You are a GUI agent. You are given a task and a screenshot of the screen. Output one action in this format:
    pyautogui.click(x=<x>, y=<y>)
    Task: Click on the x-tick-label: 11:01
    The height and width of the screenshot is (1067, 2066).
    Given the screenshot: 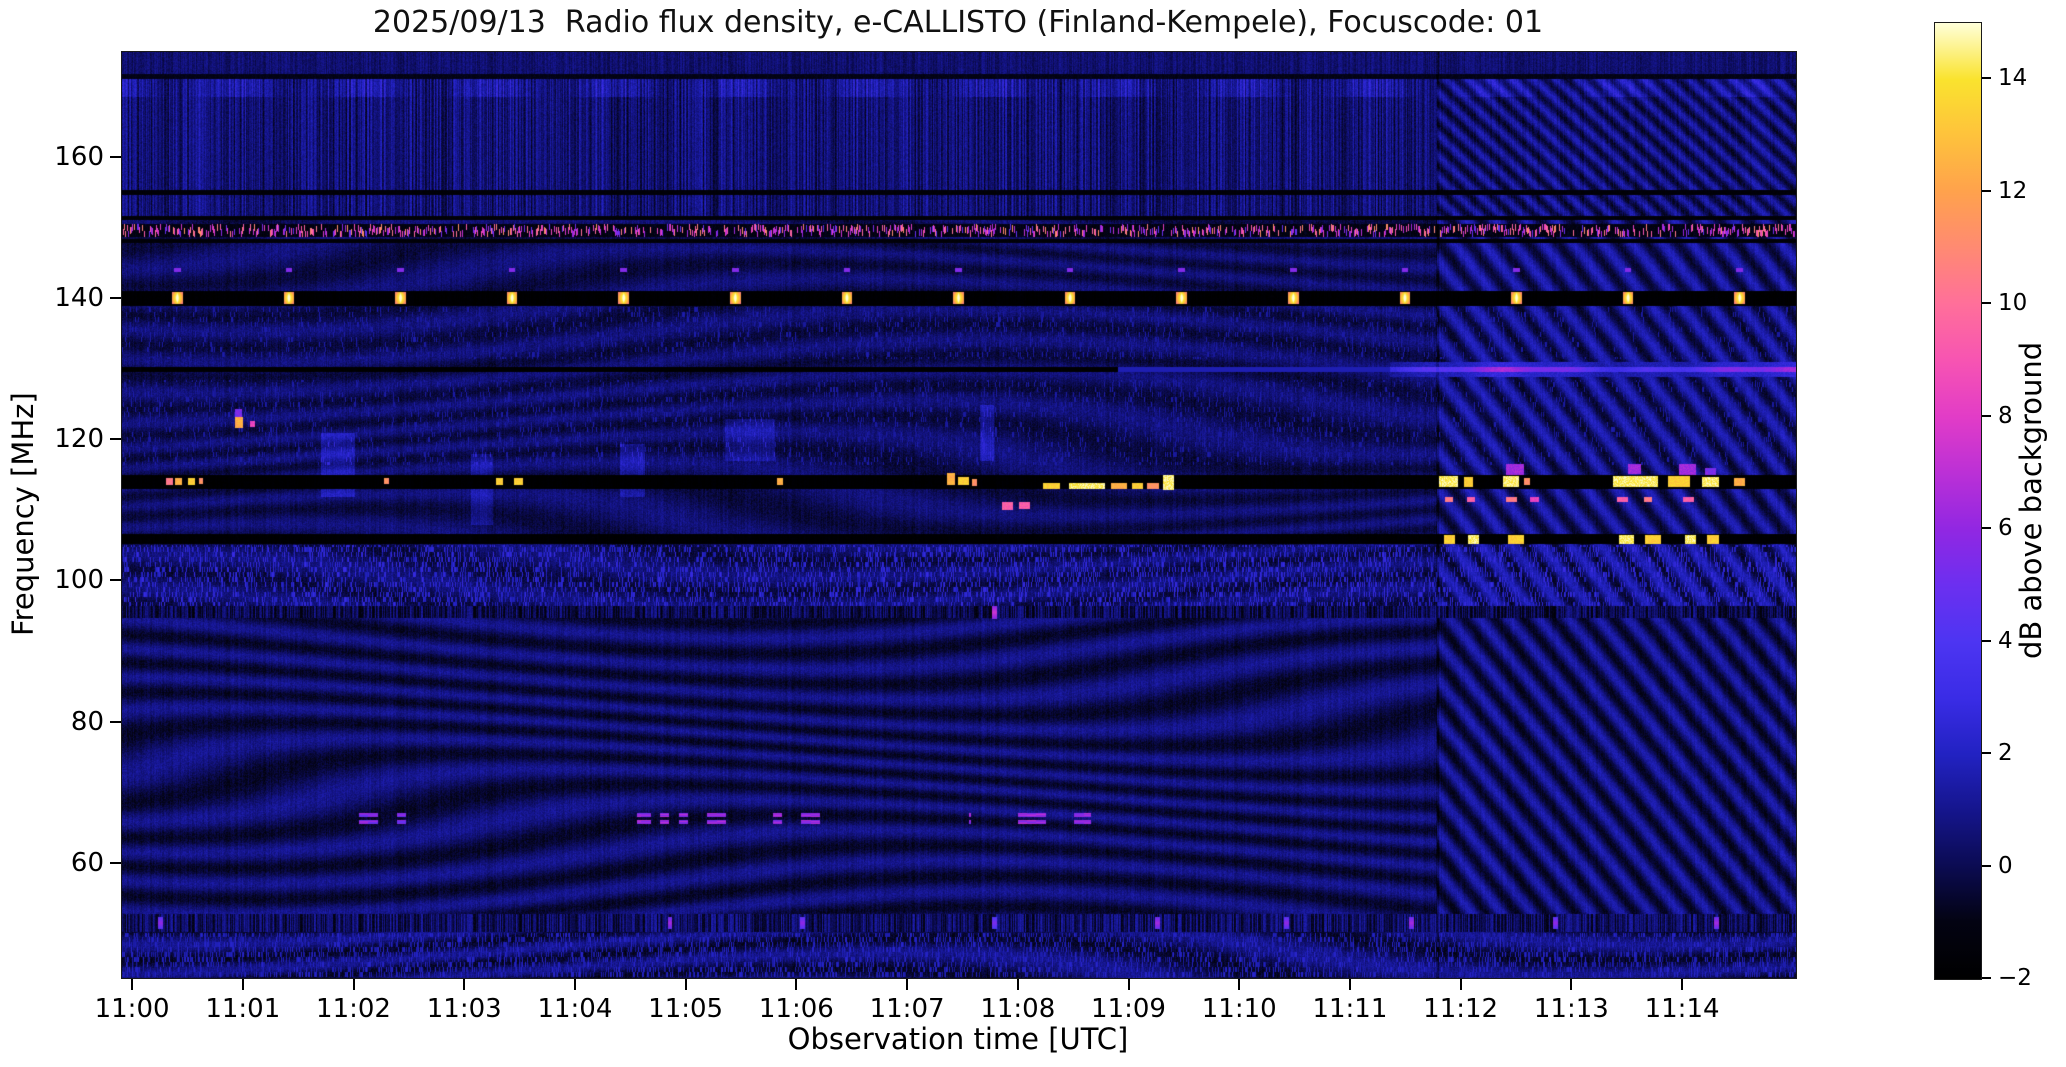 What is the action you would take?
    pyautogui.click(x=243, y=1009)
    